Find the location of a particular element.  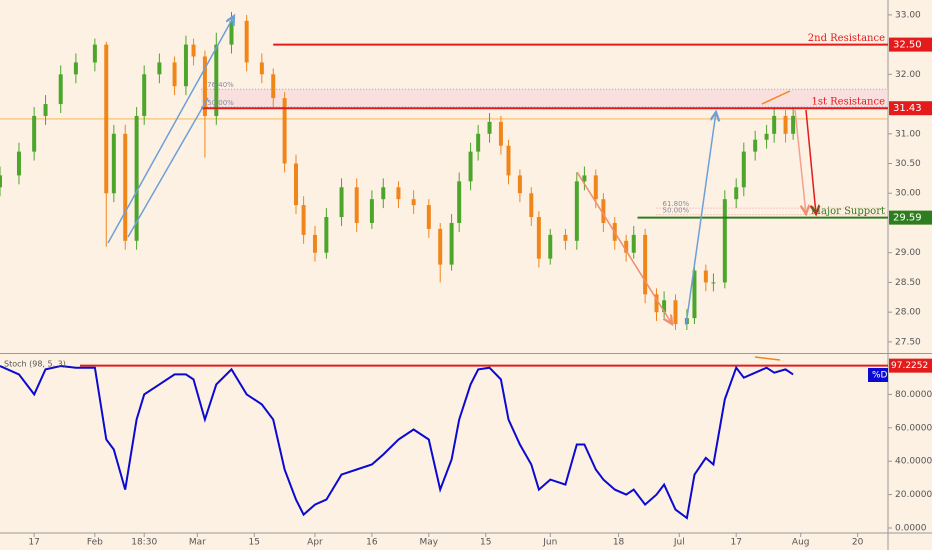

x-tick-label: Jul is located at coordinates (679, 543).